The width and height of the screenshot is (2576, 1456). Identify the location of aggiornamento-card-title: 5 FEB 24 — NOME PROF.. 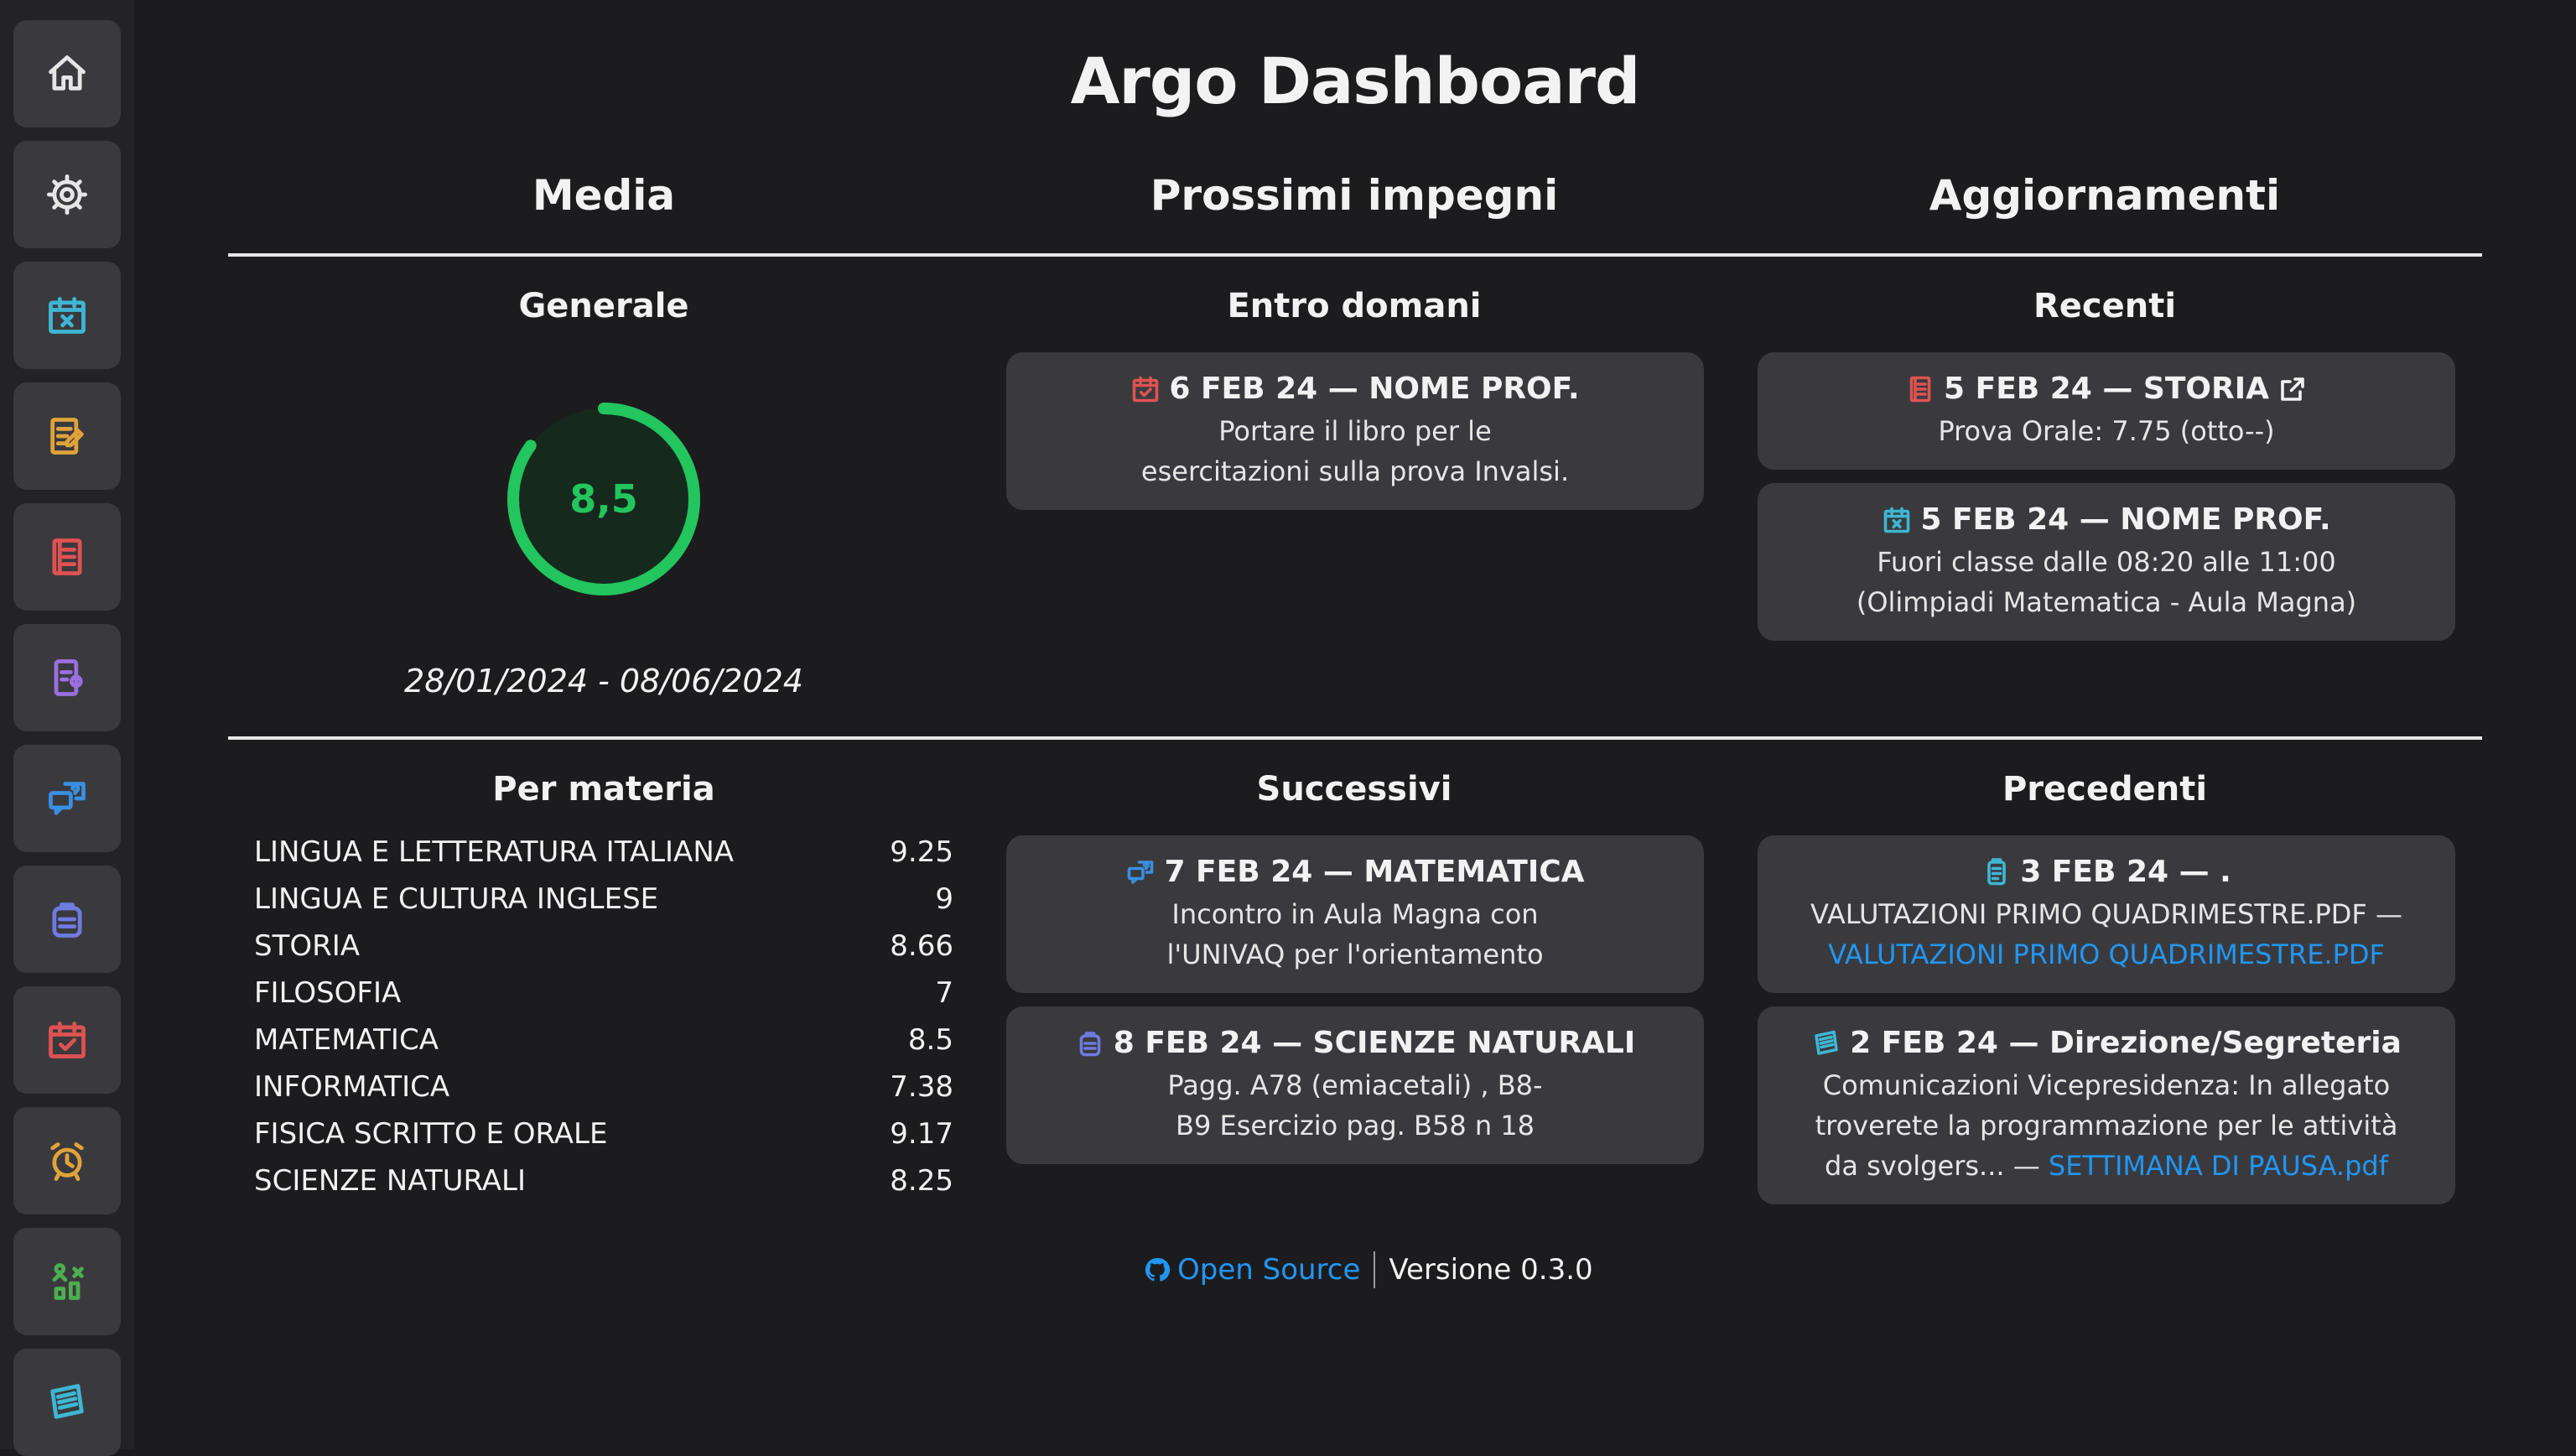
(2106, 520).